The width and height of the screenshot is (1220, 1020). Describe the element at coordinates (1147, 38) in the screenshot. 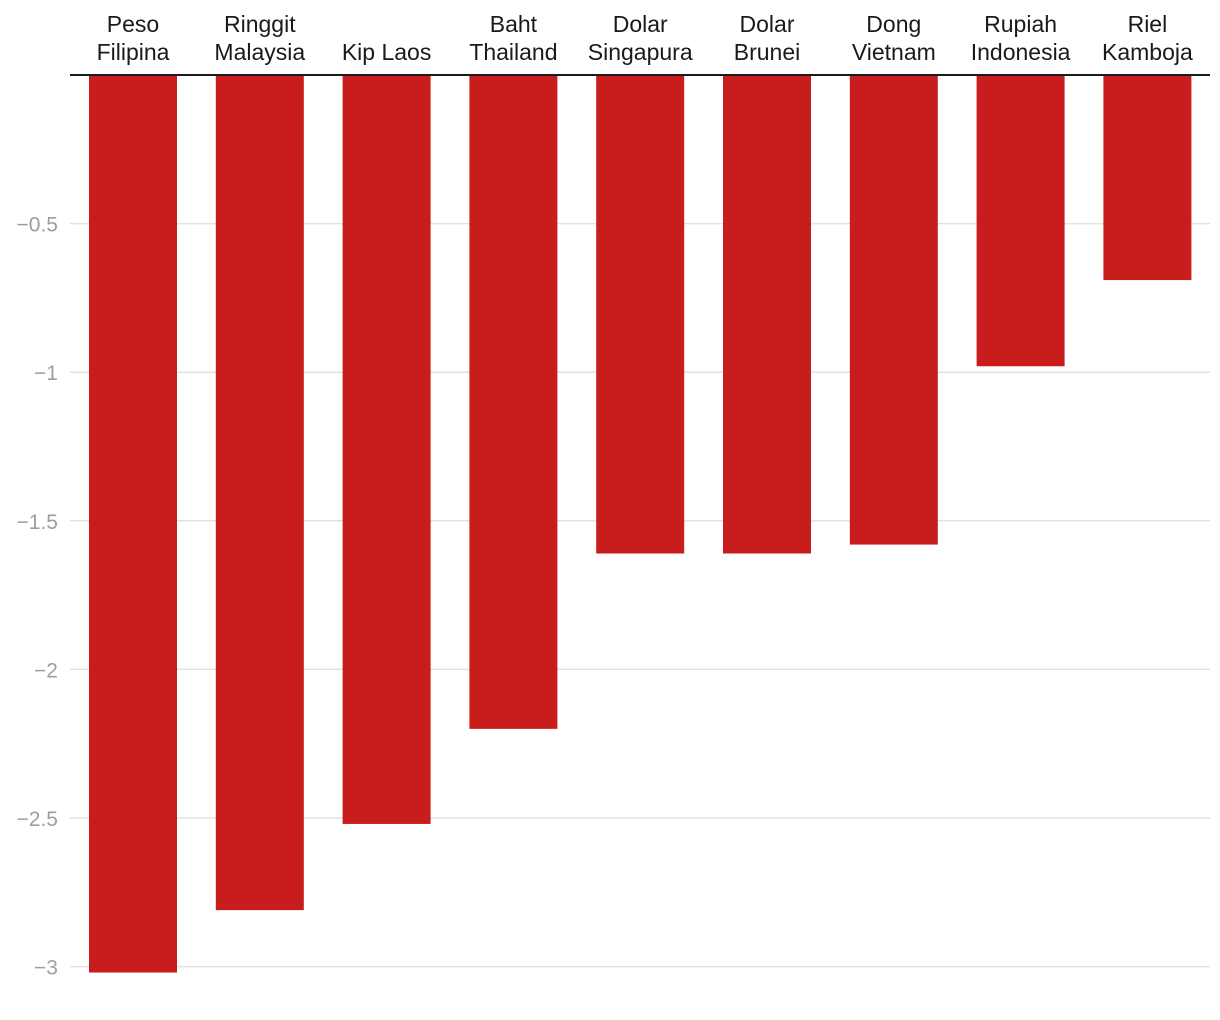

I see `category-label: Riel Kamboja` at that location.